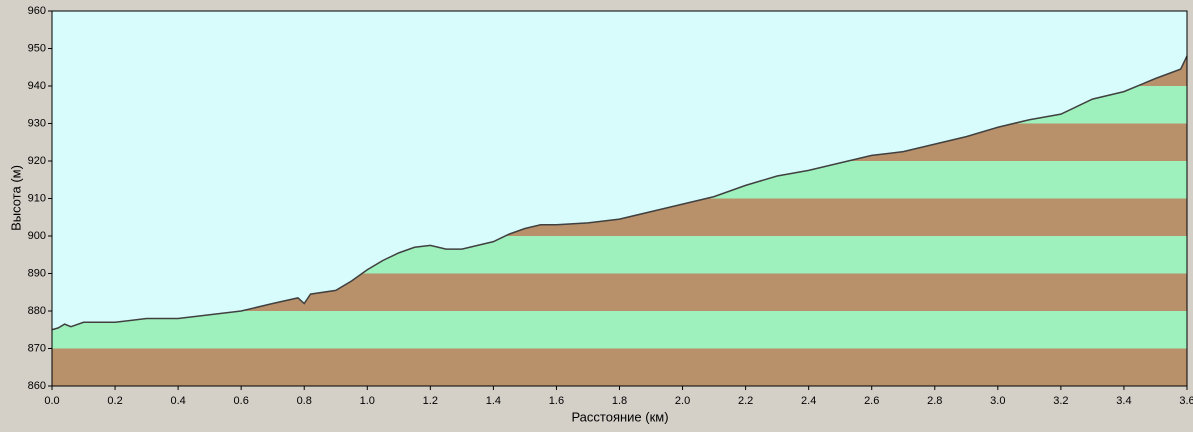 This screenshot has width=1193, height=432. I want to click on y-tick-label: 880, so click(37, 311).